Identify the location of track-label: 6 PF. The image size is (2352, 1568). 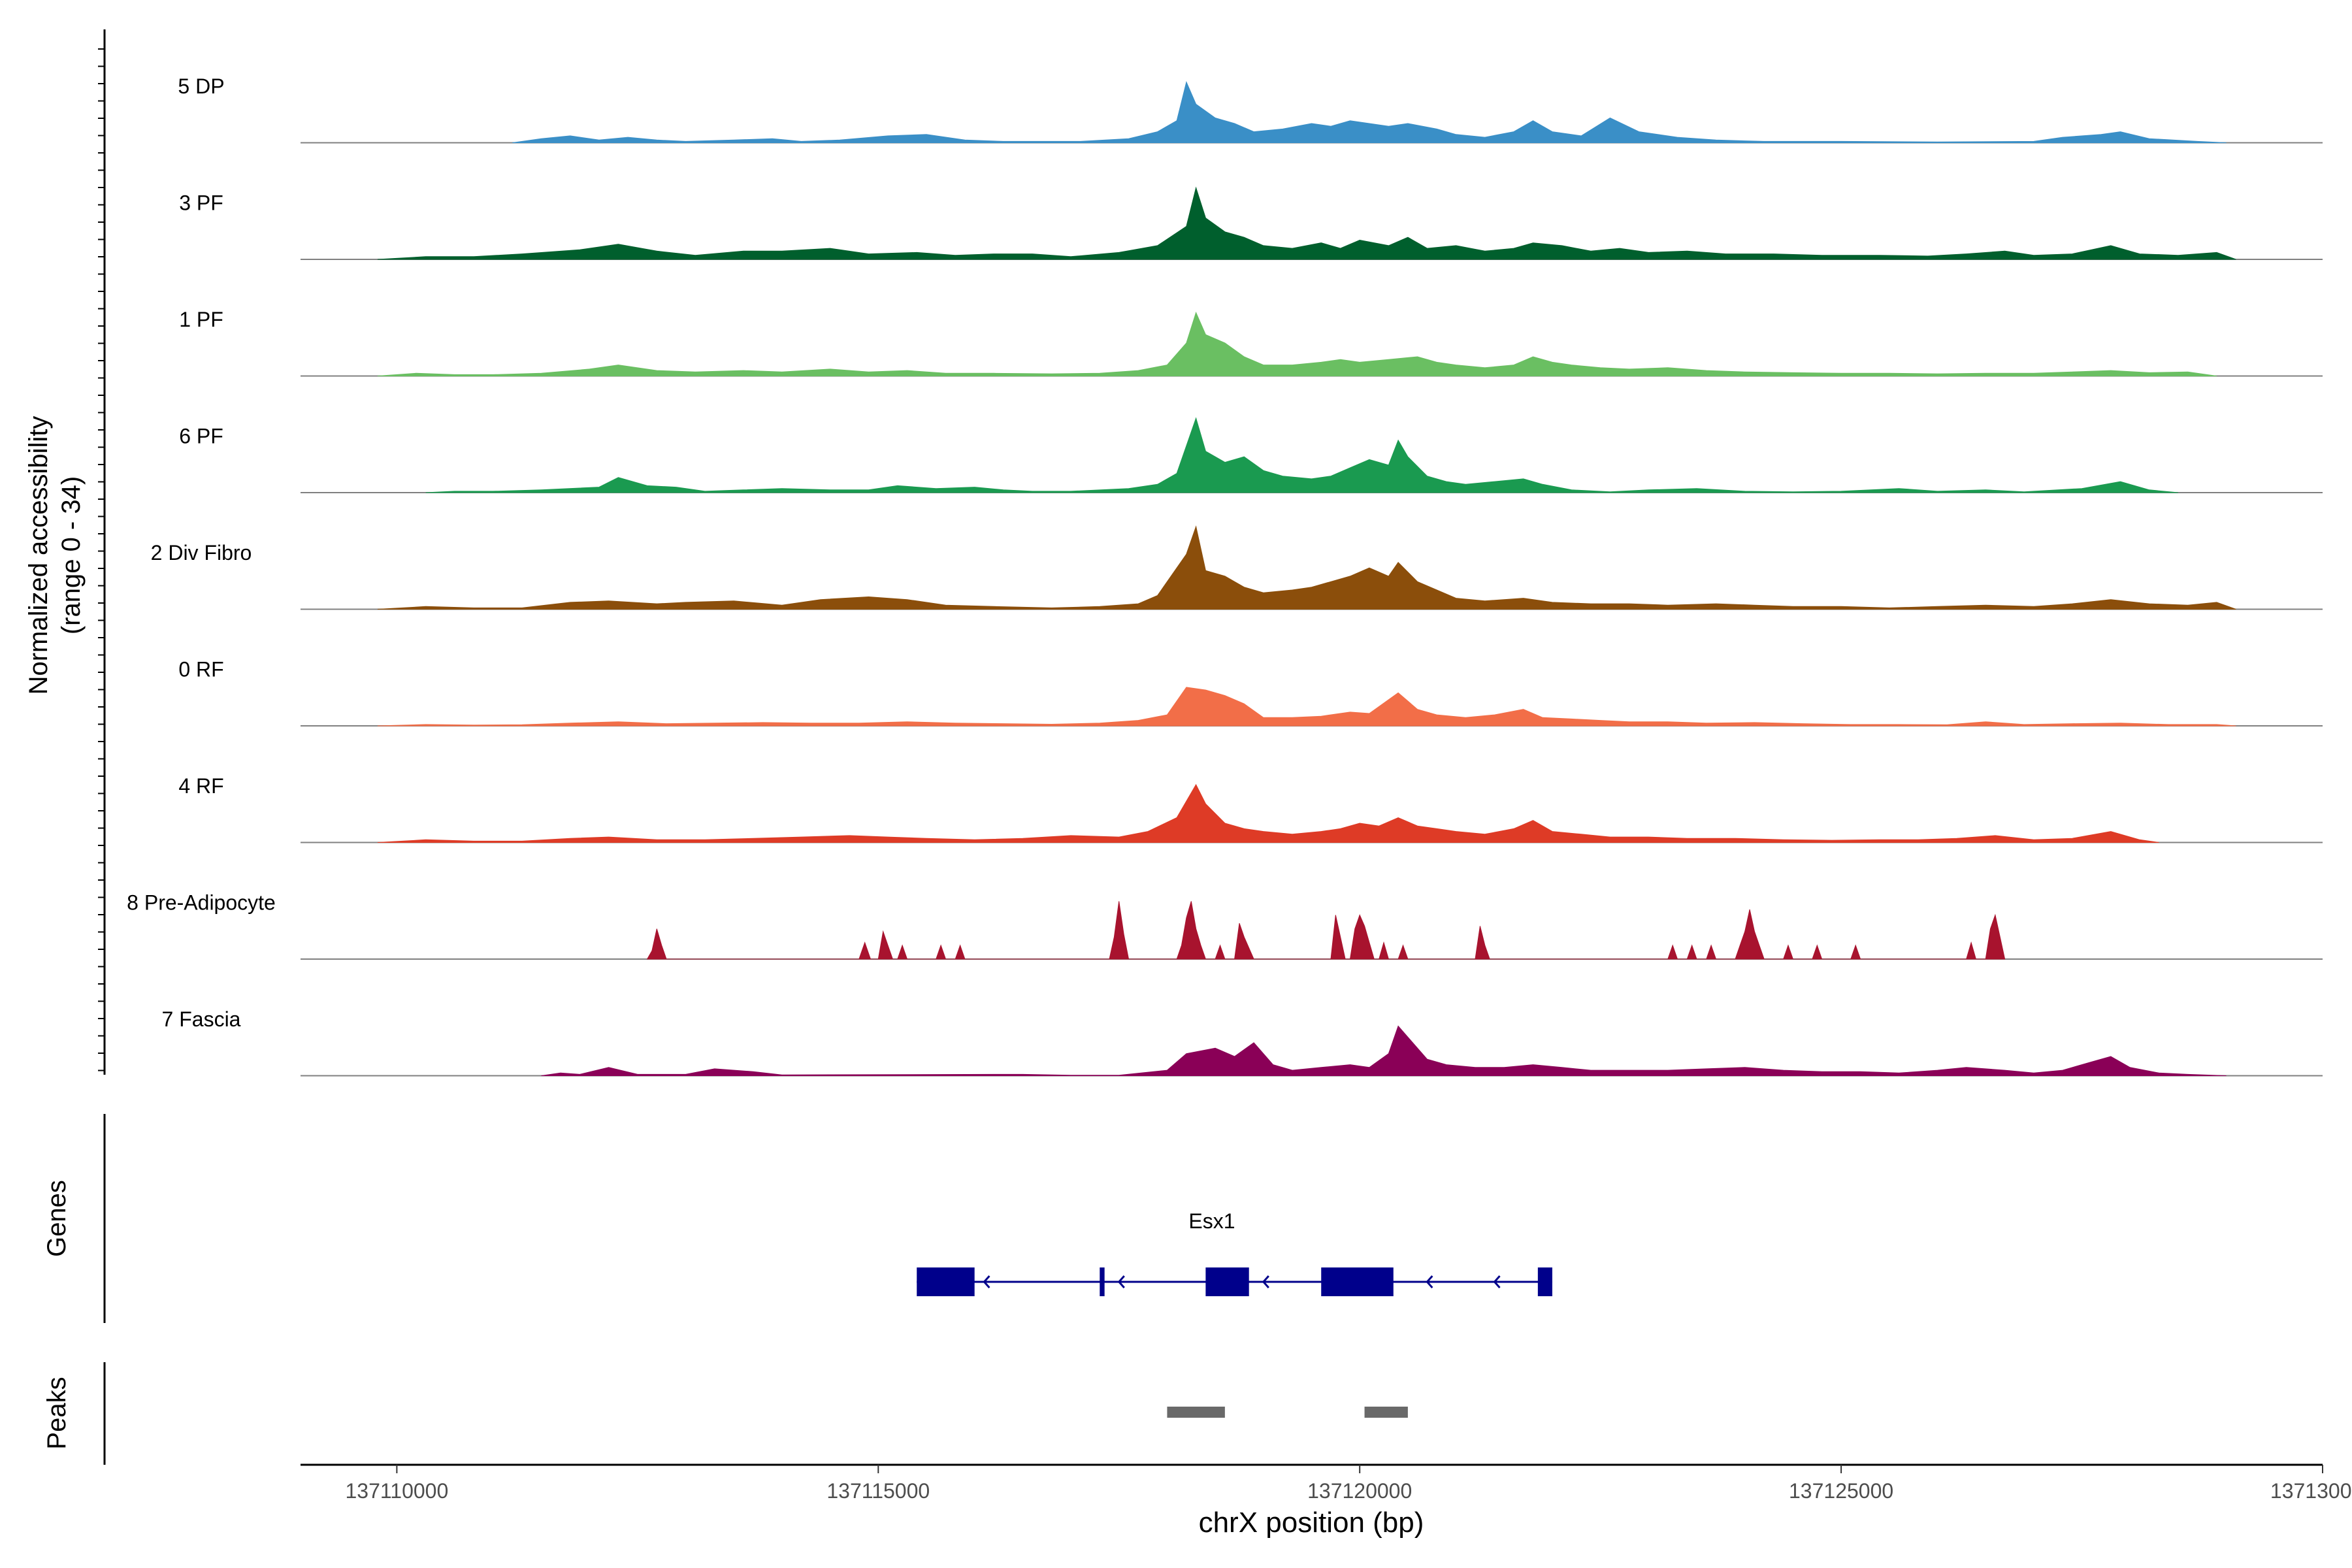
(201, 436).